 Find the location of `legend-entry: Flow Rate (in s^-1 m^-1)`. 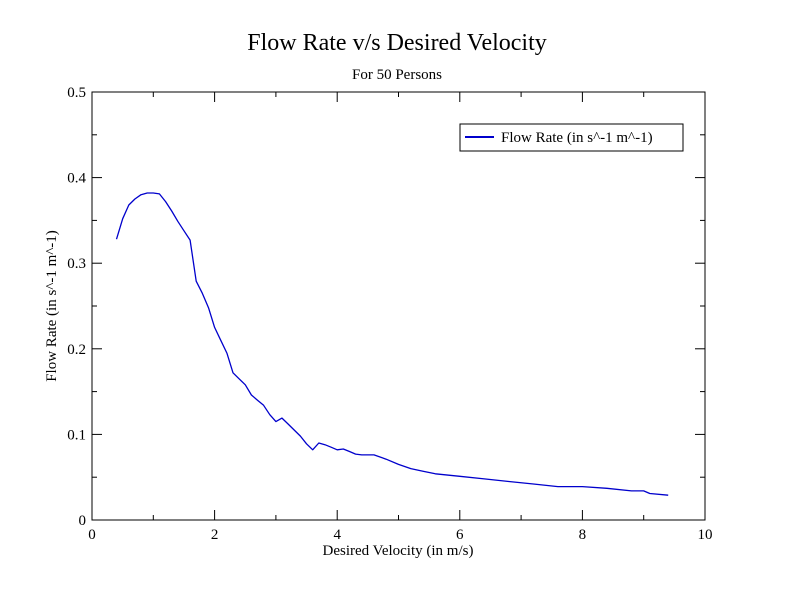

legend-entry: Flow Rate (in s^-1 m^-1) is located at coordinates (577, 138).